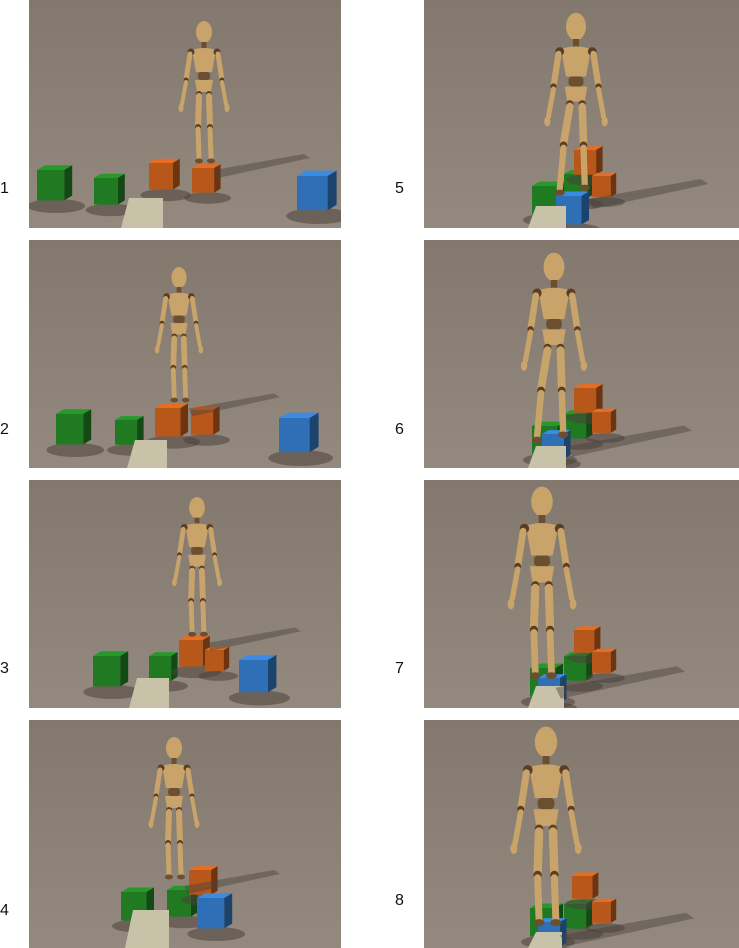 The height and width of the screenshot is (948, 739). Describe the element at coordinates (399, 429) in the screenshot. I see `panel-label-6: 6` at that location.